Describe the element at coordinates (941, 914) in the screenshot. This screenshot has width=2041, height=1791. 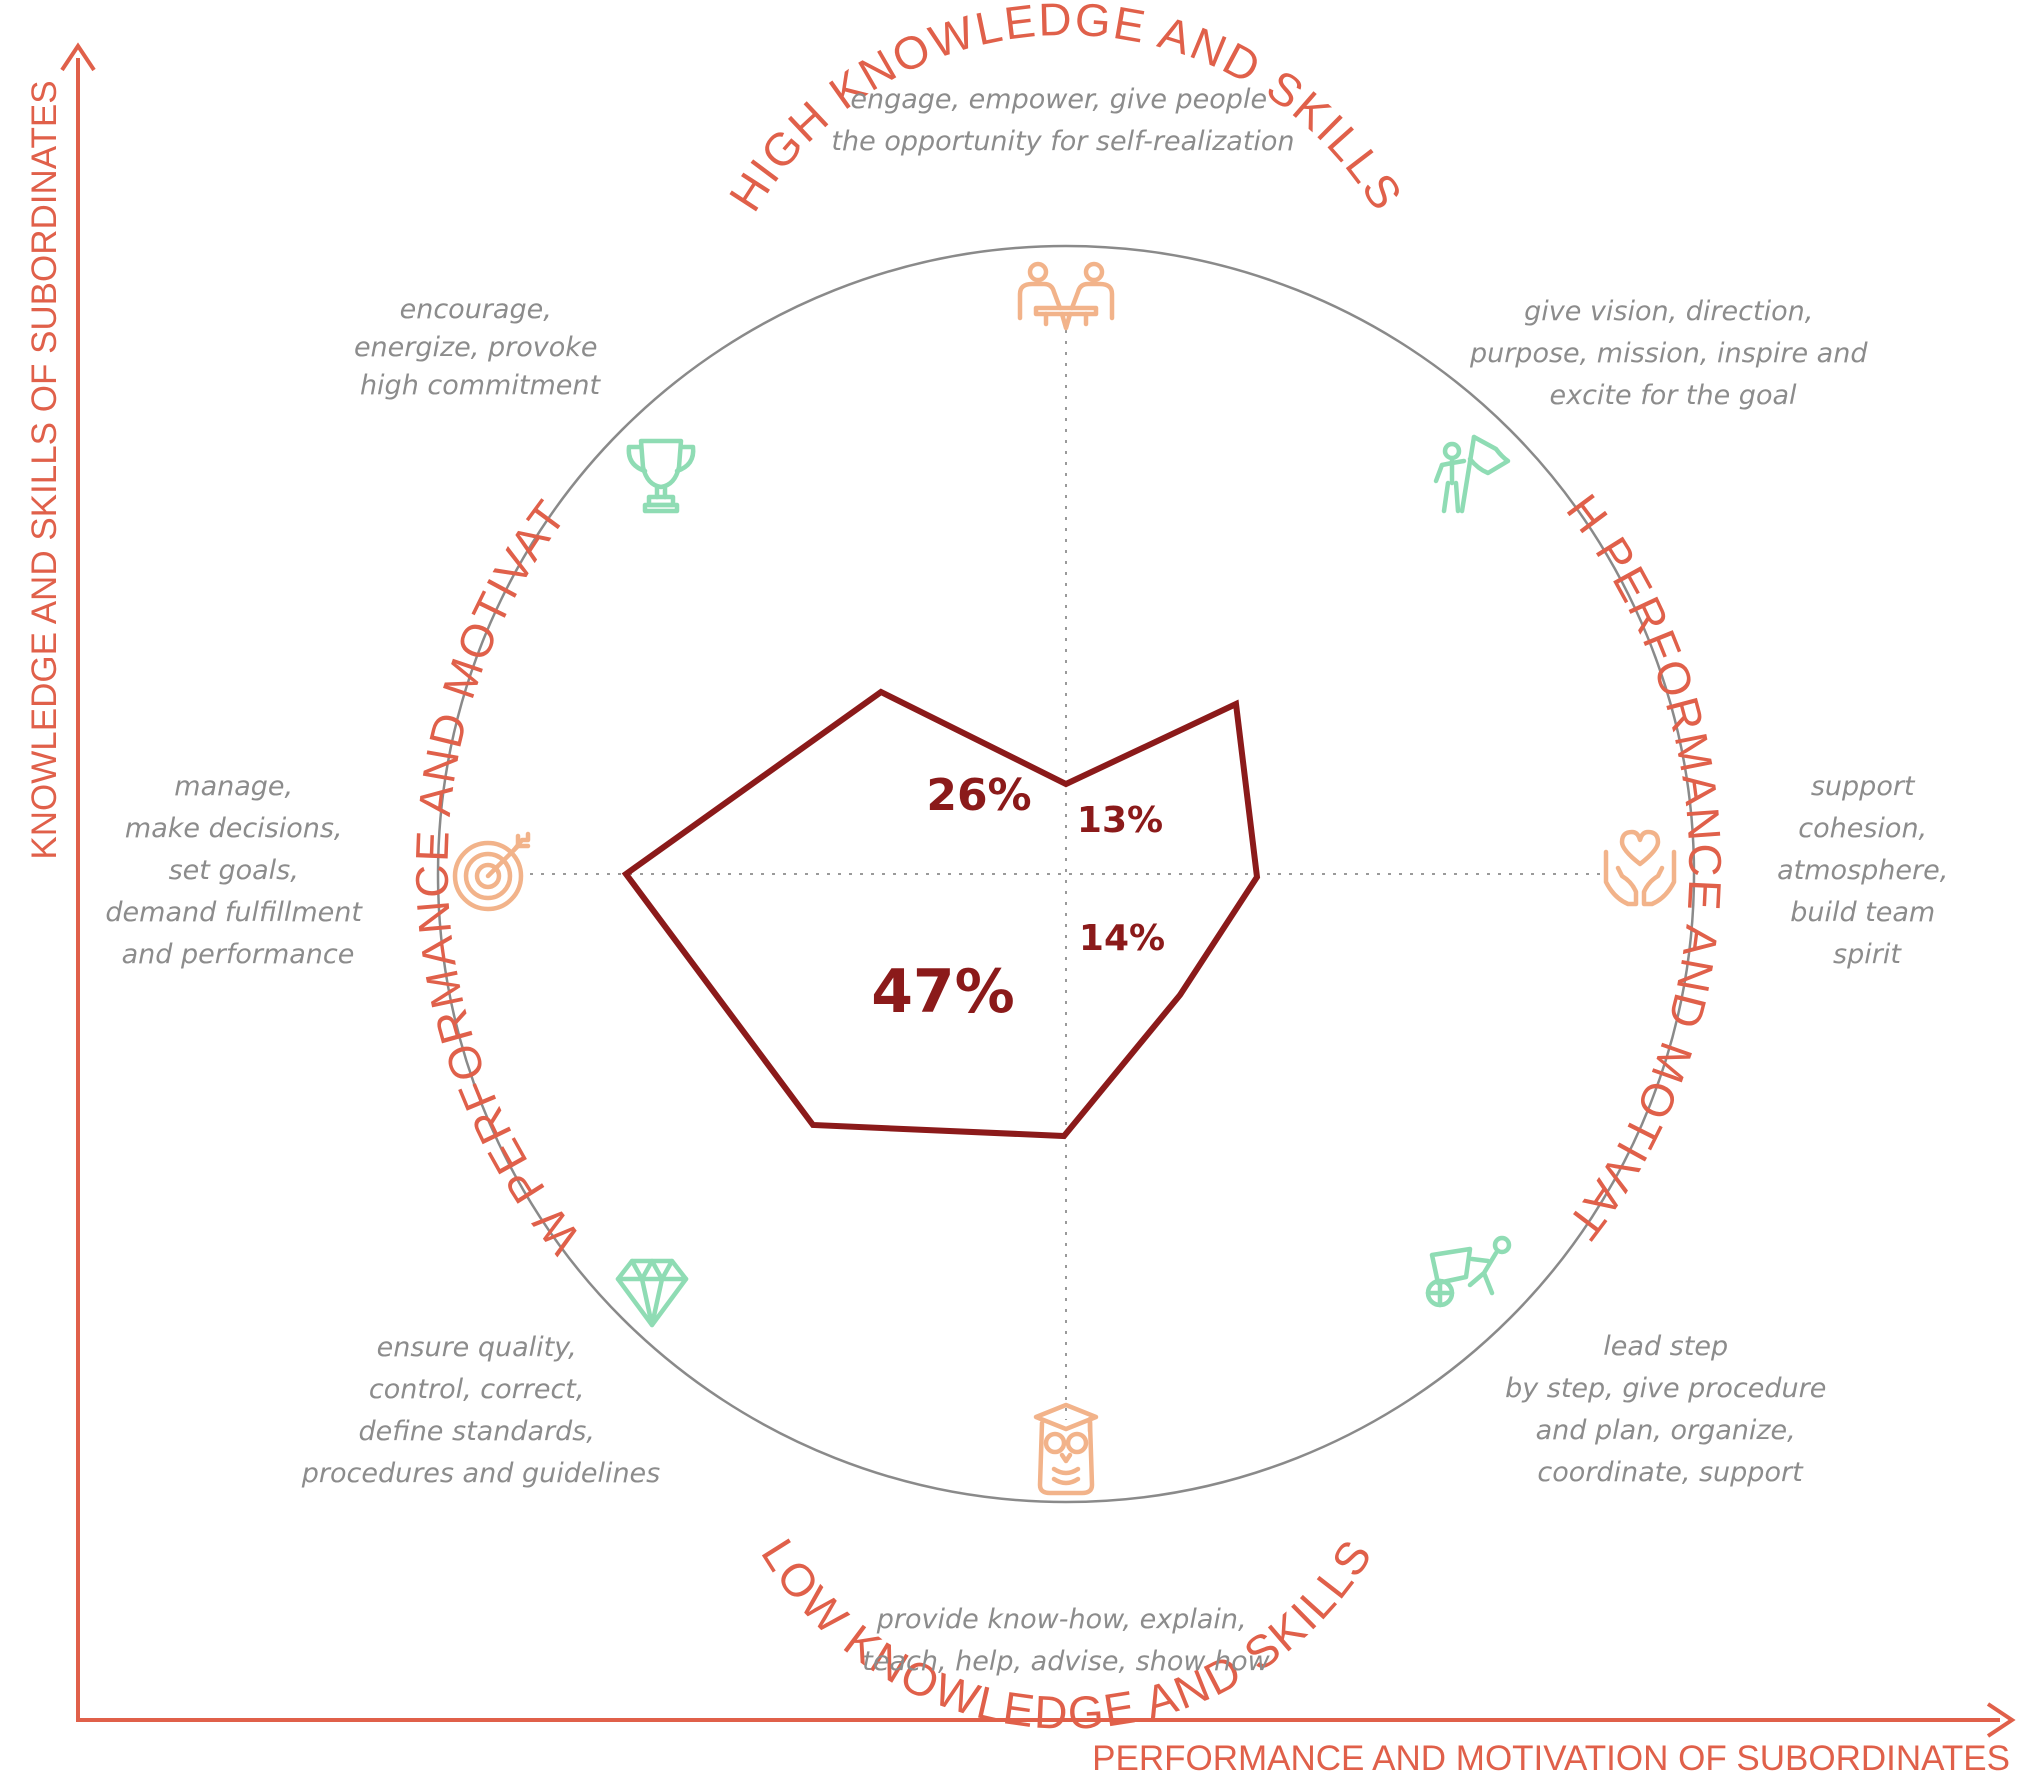
I see `result-polygon` at that location.